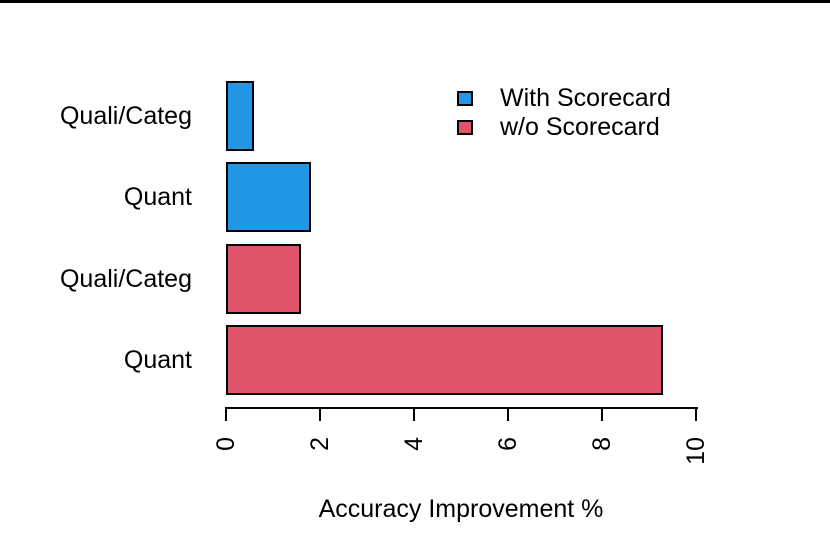 Image resolution: width=830 pixels, height=538 pixels. What do you see at coordinates (226, 444) in the screenshot?
I see `x-axis-tick-label: 0` at bounding box center [226, 444].